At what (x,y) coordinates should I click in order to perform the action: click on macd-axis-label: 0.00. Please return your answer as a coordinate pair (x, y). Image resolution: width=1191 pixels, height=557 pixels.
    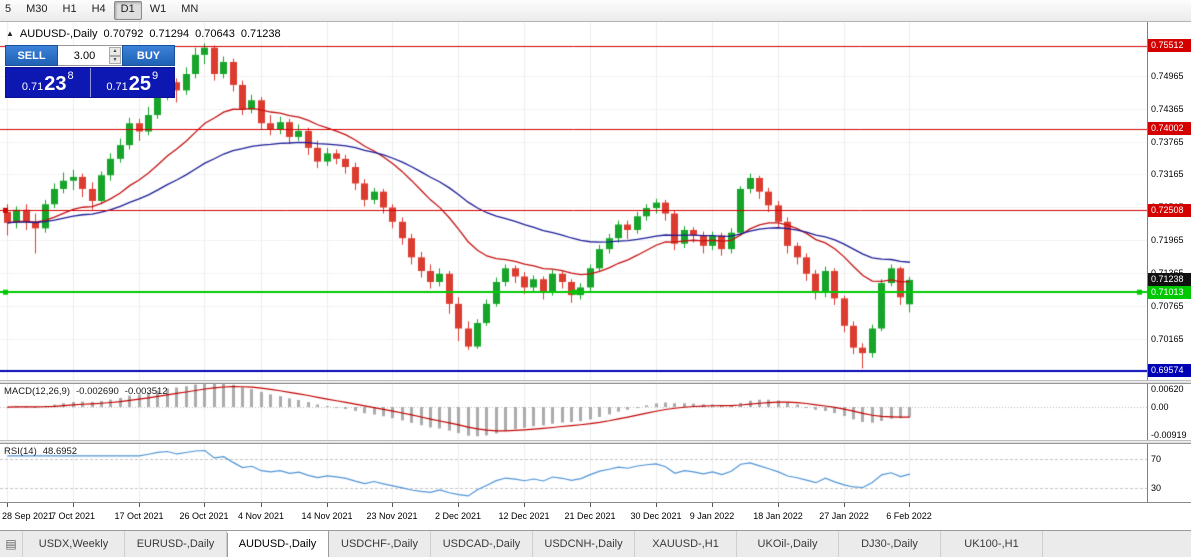
    Looking at the image, I should click on (1160, 407).